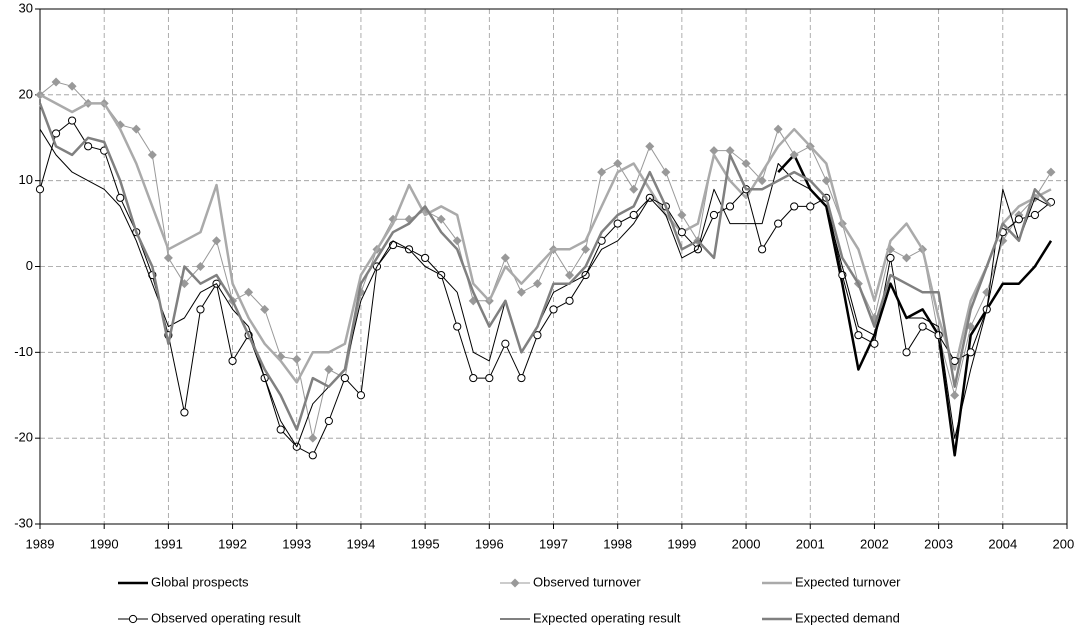 The height and width of the screenshot is (641, 1075). What do you see at coordinates (607, 617) in the screenshot?
I see `legend-label: Expected operating result` at bounding box center [607, 617].